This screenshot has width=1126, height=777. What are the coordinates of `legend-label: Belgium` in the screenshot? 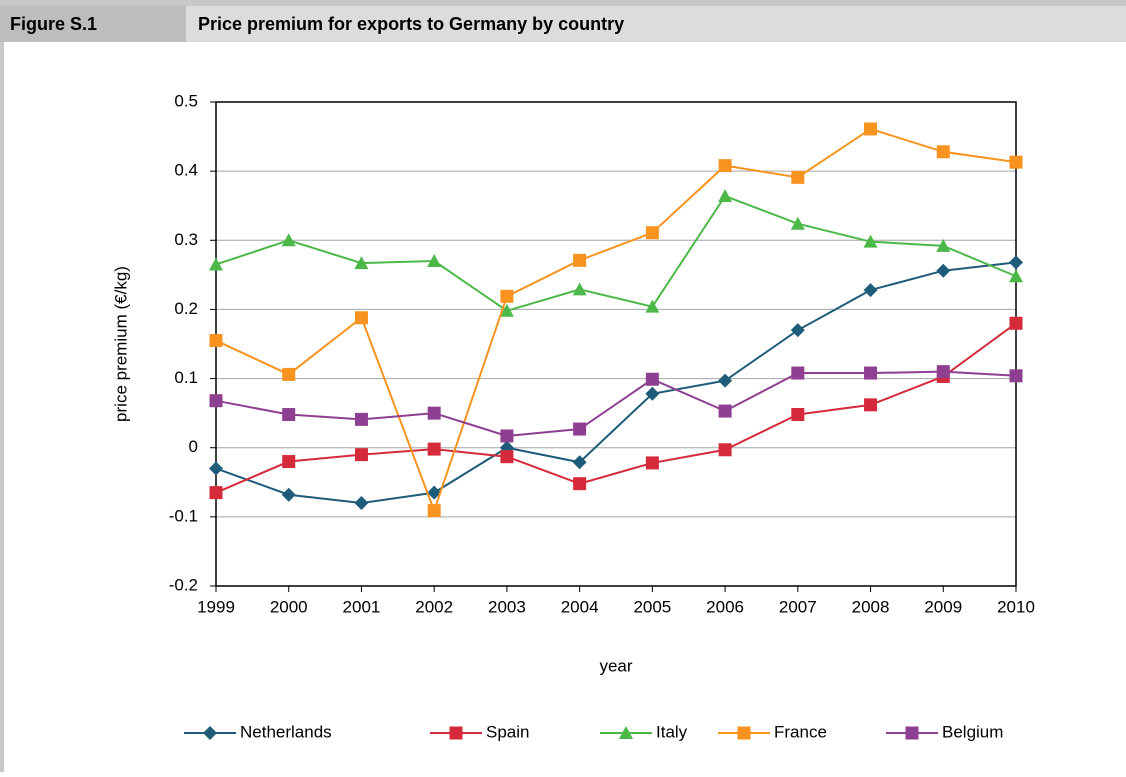 It's located at (972, 731).